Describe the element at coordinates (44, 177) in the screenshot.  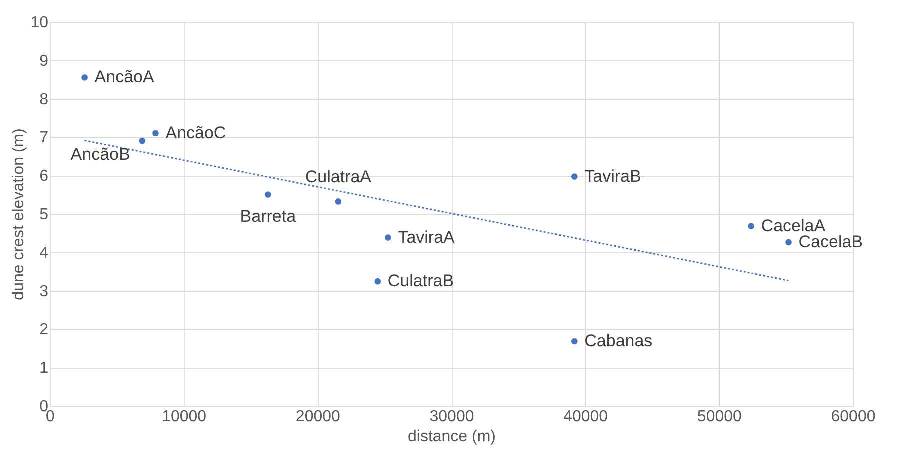
I see `y-tick-label: 6` at that location.